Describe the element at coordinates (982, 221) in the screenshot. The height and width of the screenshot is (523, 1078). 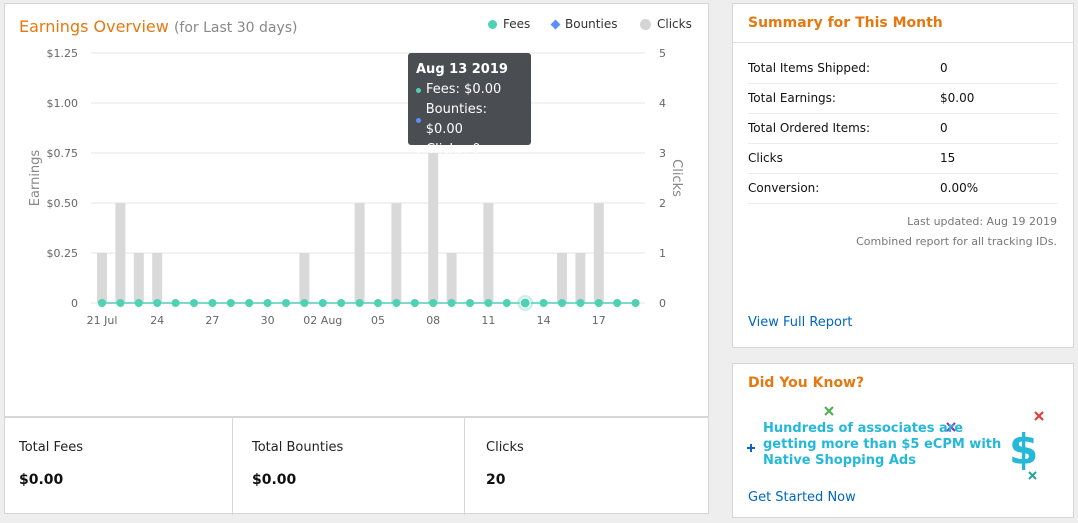
I see `last-updated-text: Last updated: Aug 19 2019` at that location.